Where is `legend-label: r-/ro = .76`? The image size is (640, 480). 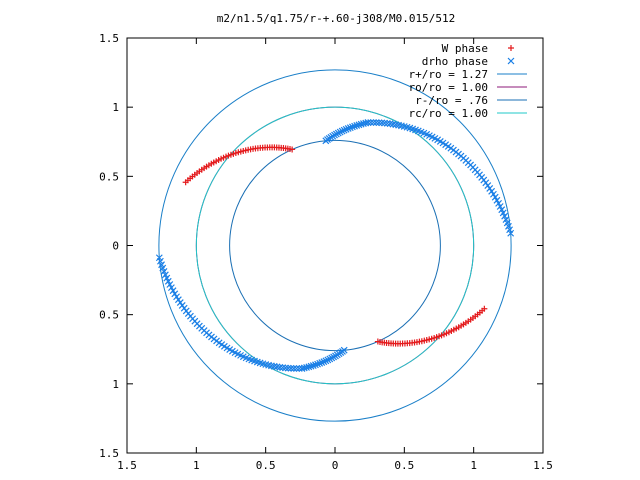
legend-label: r-/ro = .76 is located at coordinates (451, 100).